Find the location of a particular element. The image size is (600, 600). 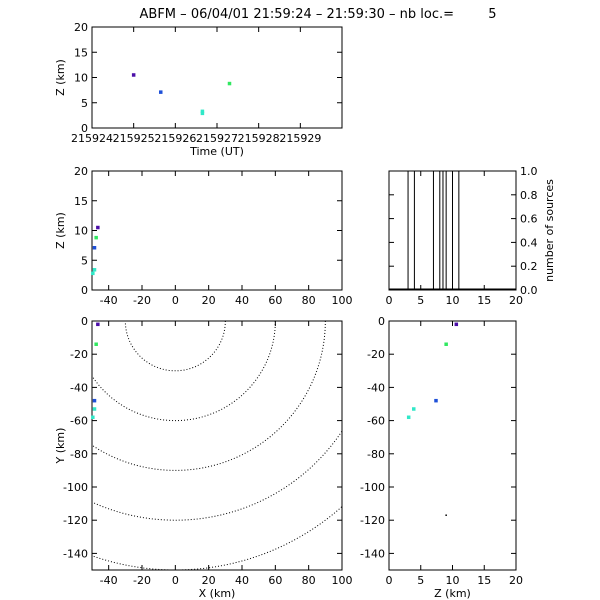

x_height-ylabel: Z (km) is located at coordinates (60, 230).